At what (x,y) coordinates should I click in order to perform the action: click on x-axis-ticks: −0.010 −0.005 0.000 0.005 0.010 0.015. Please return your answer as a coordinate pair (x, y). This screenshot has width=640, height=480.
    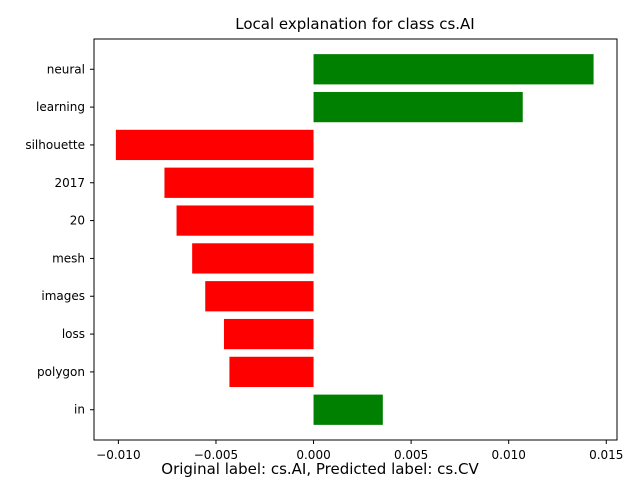
    Looking at the image, I should click on (359, 451).